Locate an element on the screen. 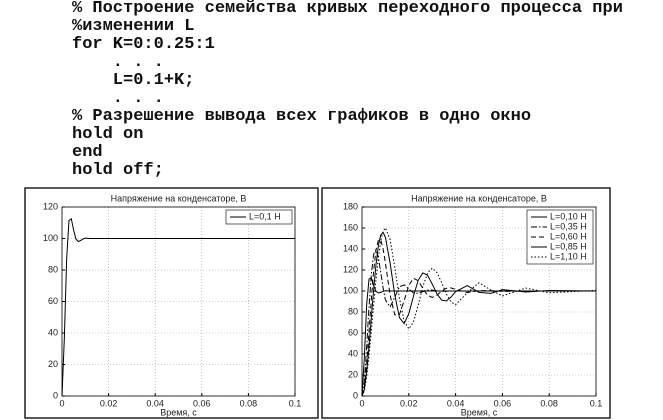 The width and height of the screenshot is (663, 420). legend-label: L=1,10 H is located at coordinates (568, 256).